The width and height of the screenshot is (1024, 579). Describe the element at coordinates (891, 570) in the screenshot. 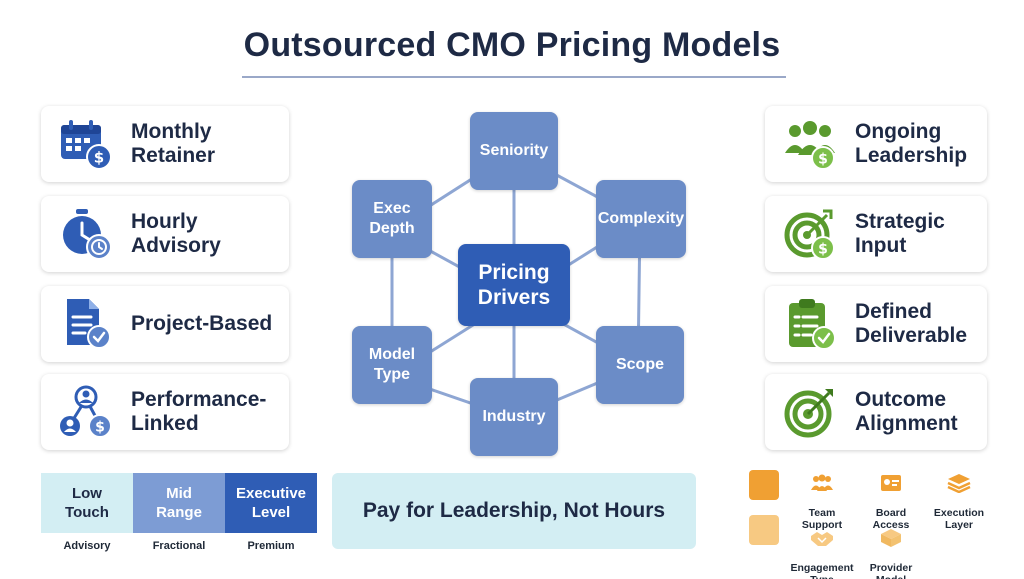

I see `legend-label: Provider Model` at that location.